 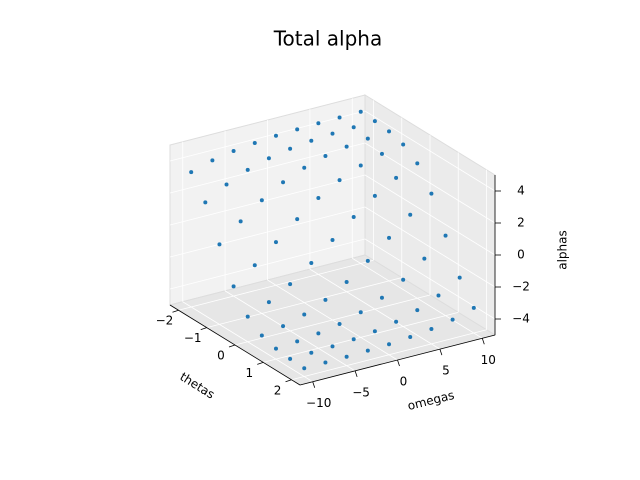 I want to click on x-axis, so click(x=235, y=345).